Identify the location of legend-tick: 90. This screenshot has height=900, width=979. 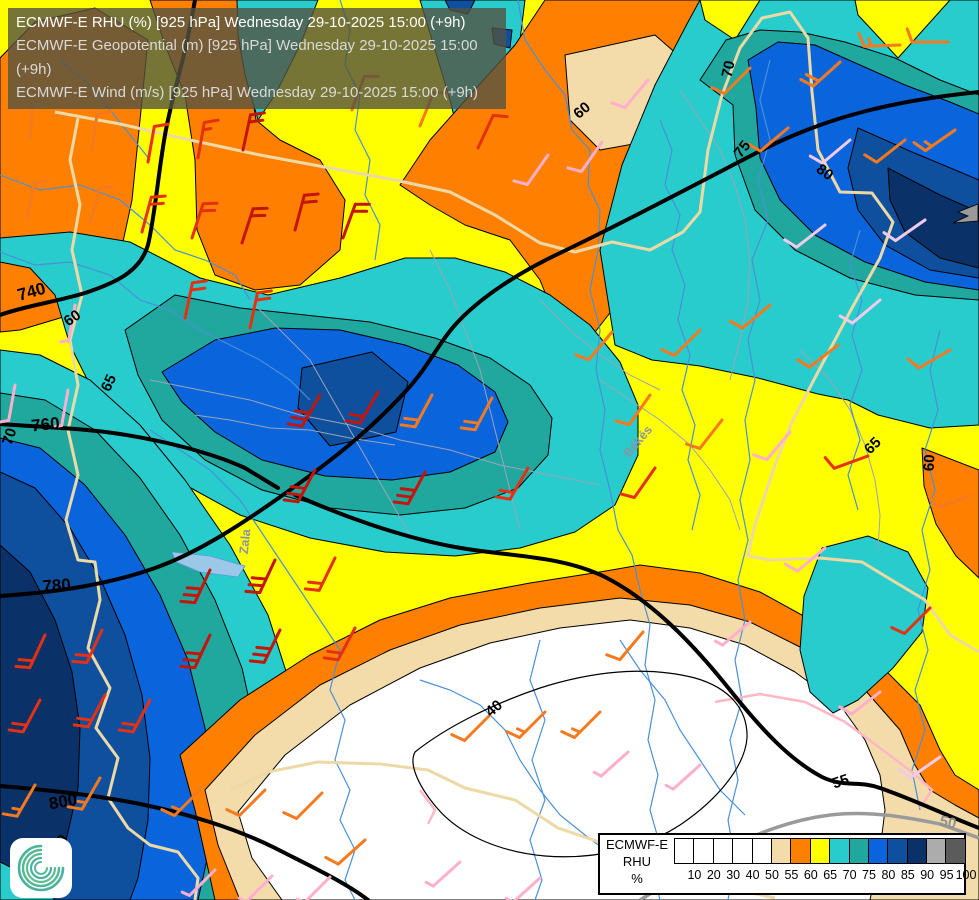
(927, 875).